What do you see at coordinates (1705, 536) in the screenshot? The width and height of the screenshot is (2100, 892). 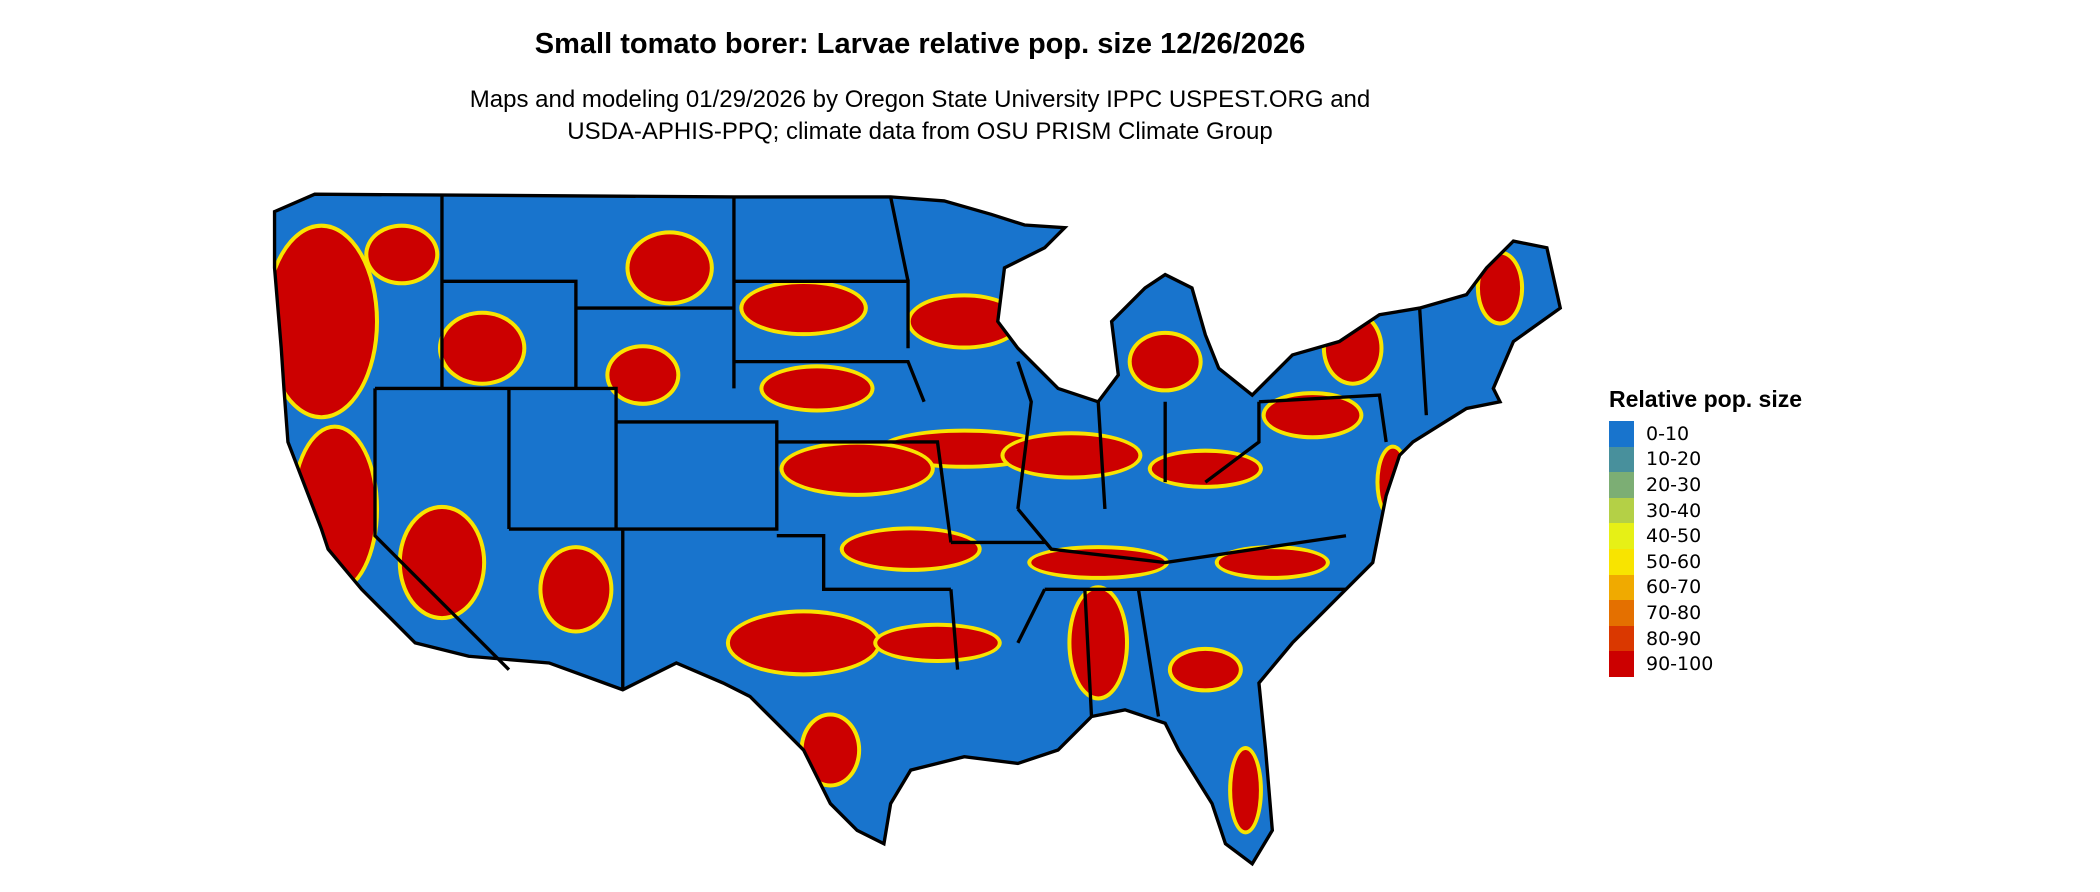 I see `legend-item: 40-50` at bounding box center [1705, 536].